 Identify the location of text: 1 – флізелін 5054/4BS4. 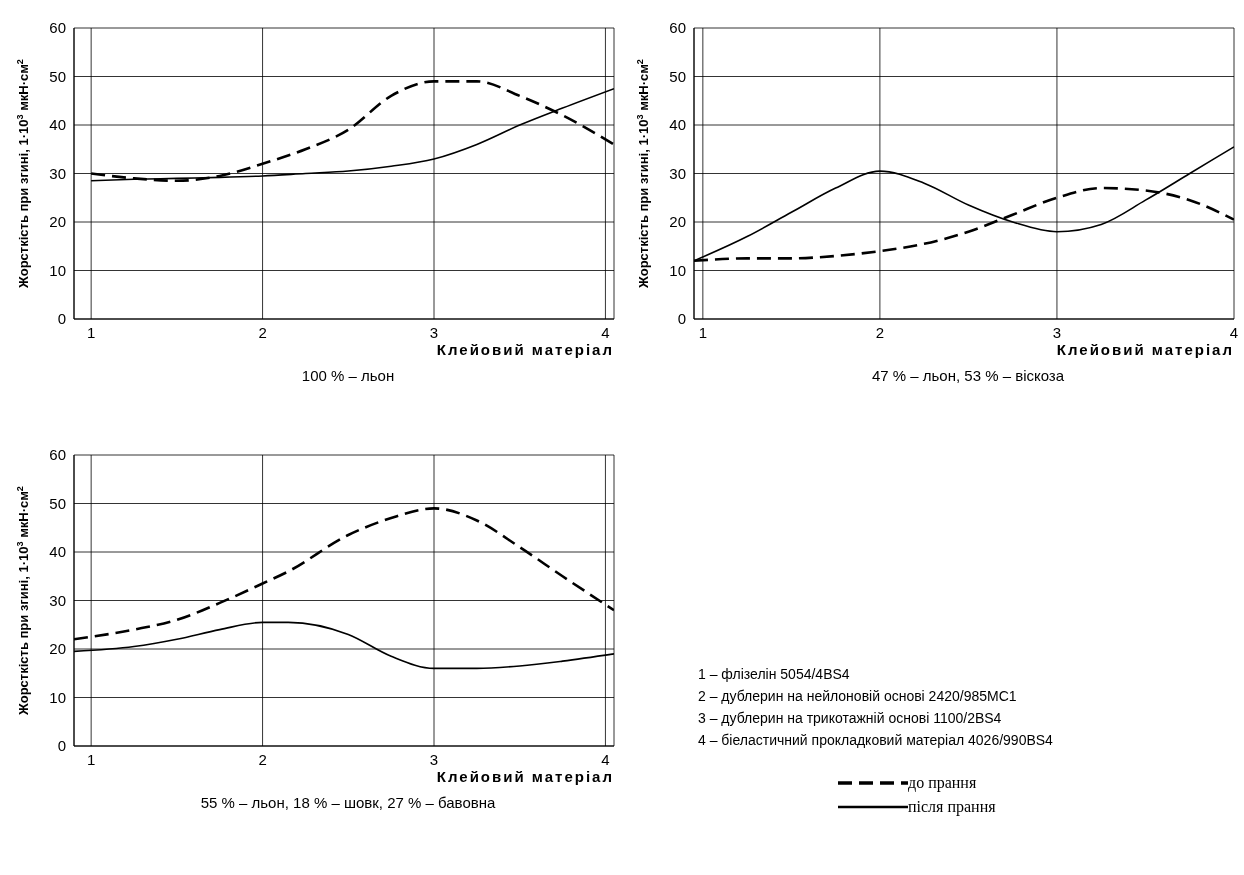
(774, 674).